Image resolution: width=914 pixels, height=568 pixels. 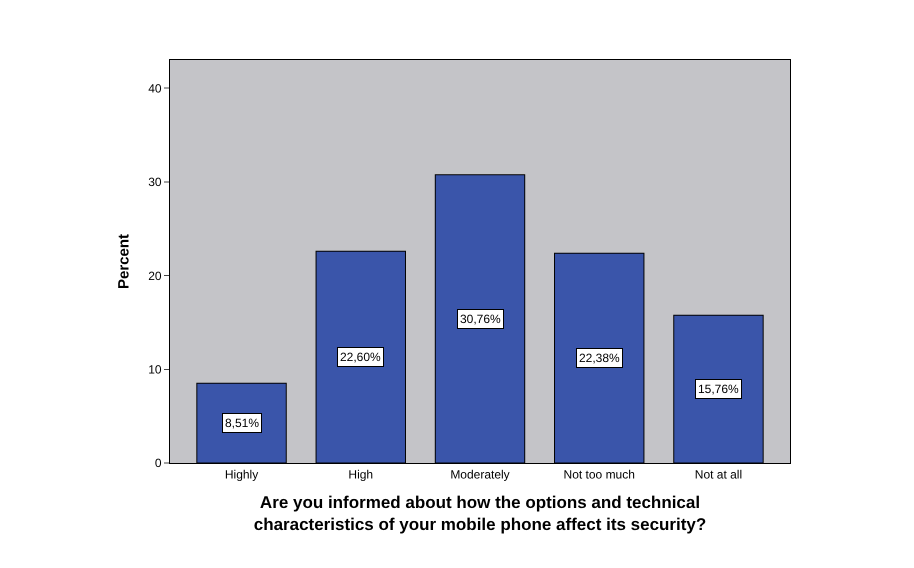 I want to click on x-tick-label: Not at all, so click(x=718, y=474).